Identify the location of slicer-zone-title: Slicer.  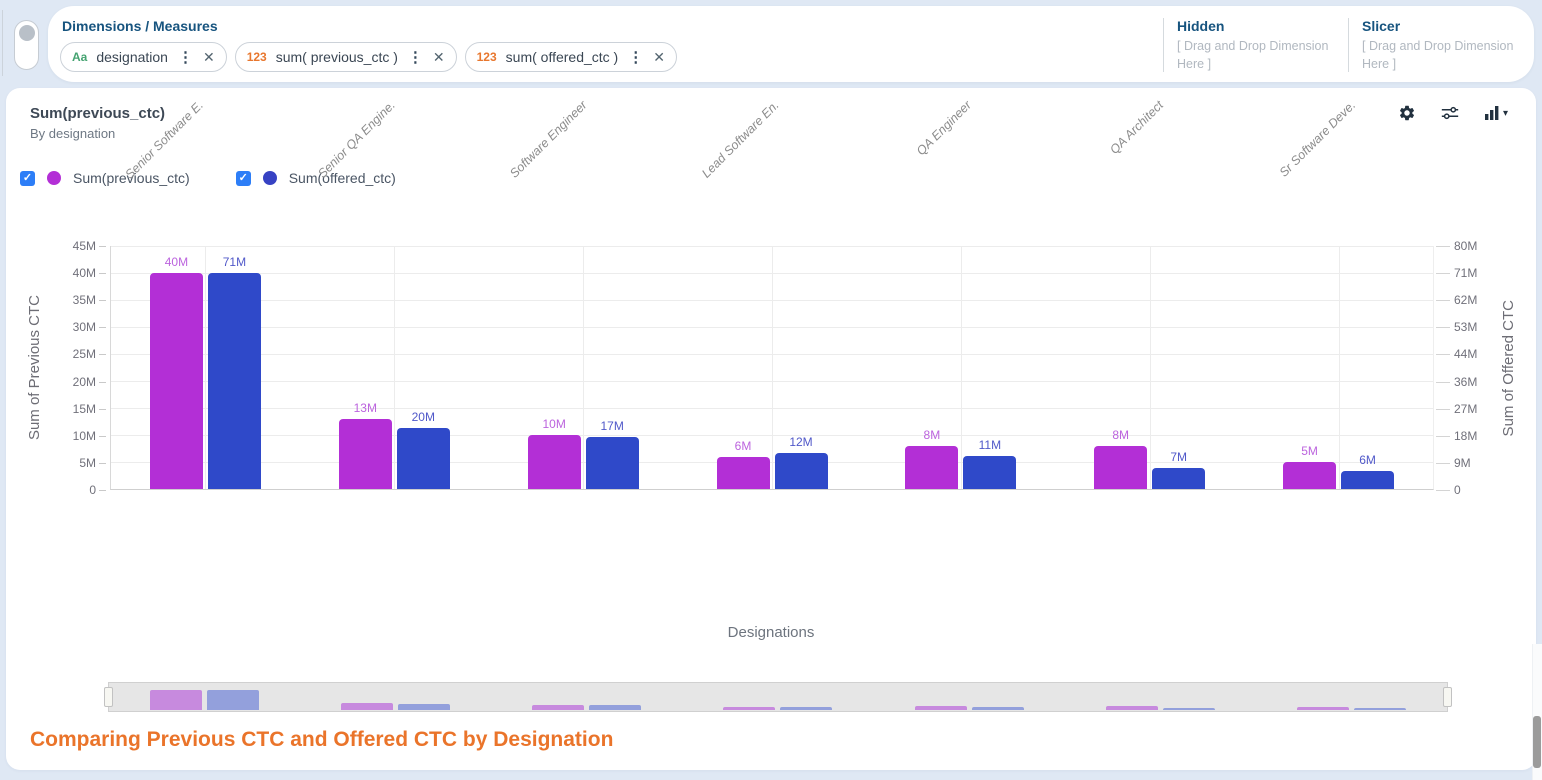
(1381, 26).